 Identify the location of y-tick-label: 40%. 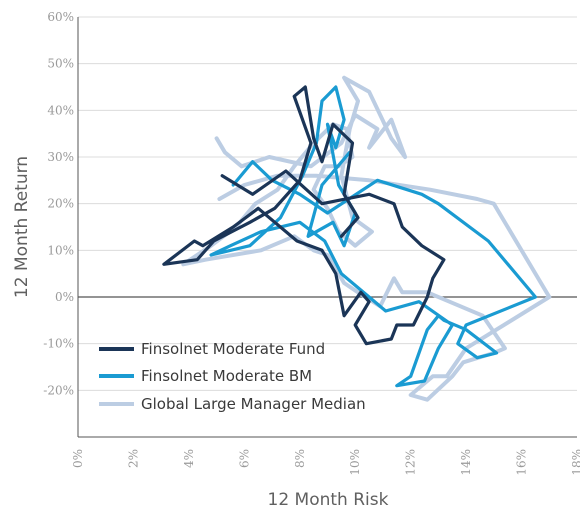
(60, 110).